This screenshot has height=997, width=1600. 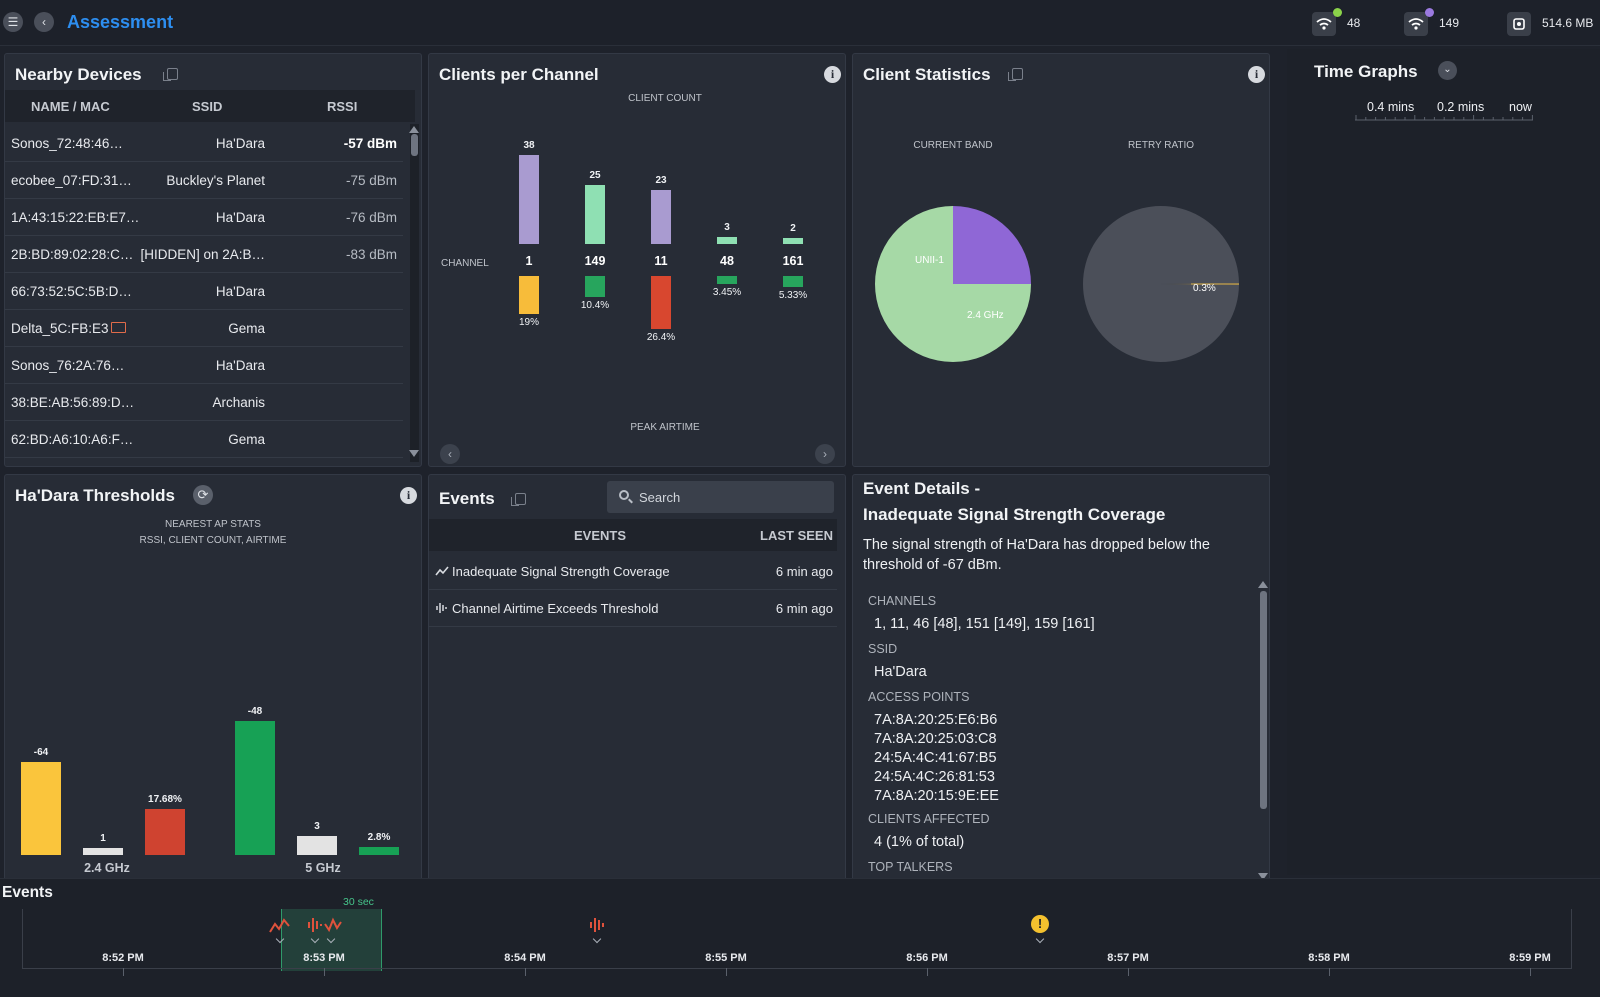 What do you see at coordinates (720, 497) in the screenshot?
I see `search-input: Search` at bounding box center [720, 497].